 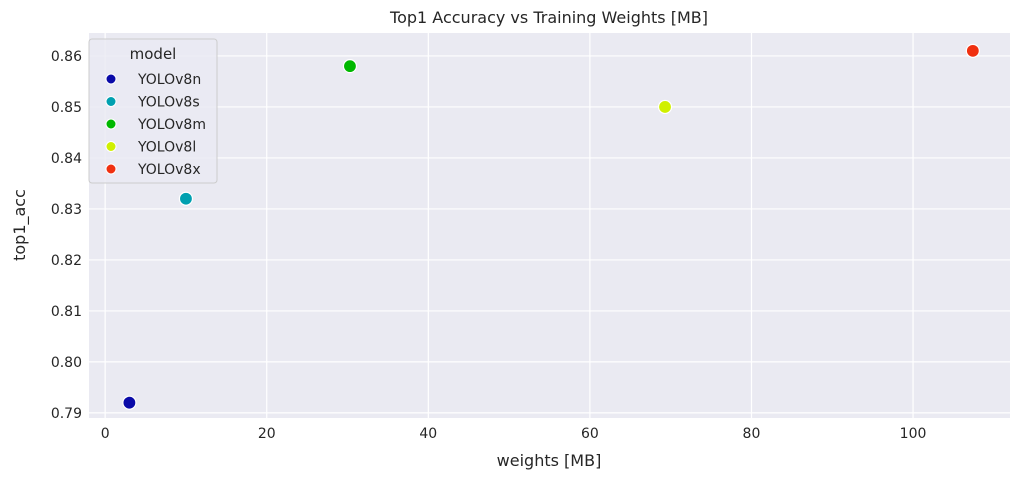 What do you see at coordinates (548, 17) in the screenshot?
I see `chart-title: Top1 Accuracy vs Training Weights [MB]` at bounding box center [548, 17].